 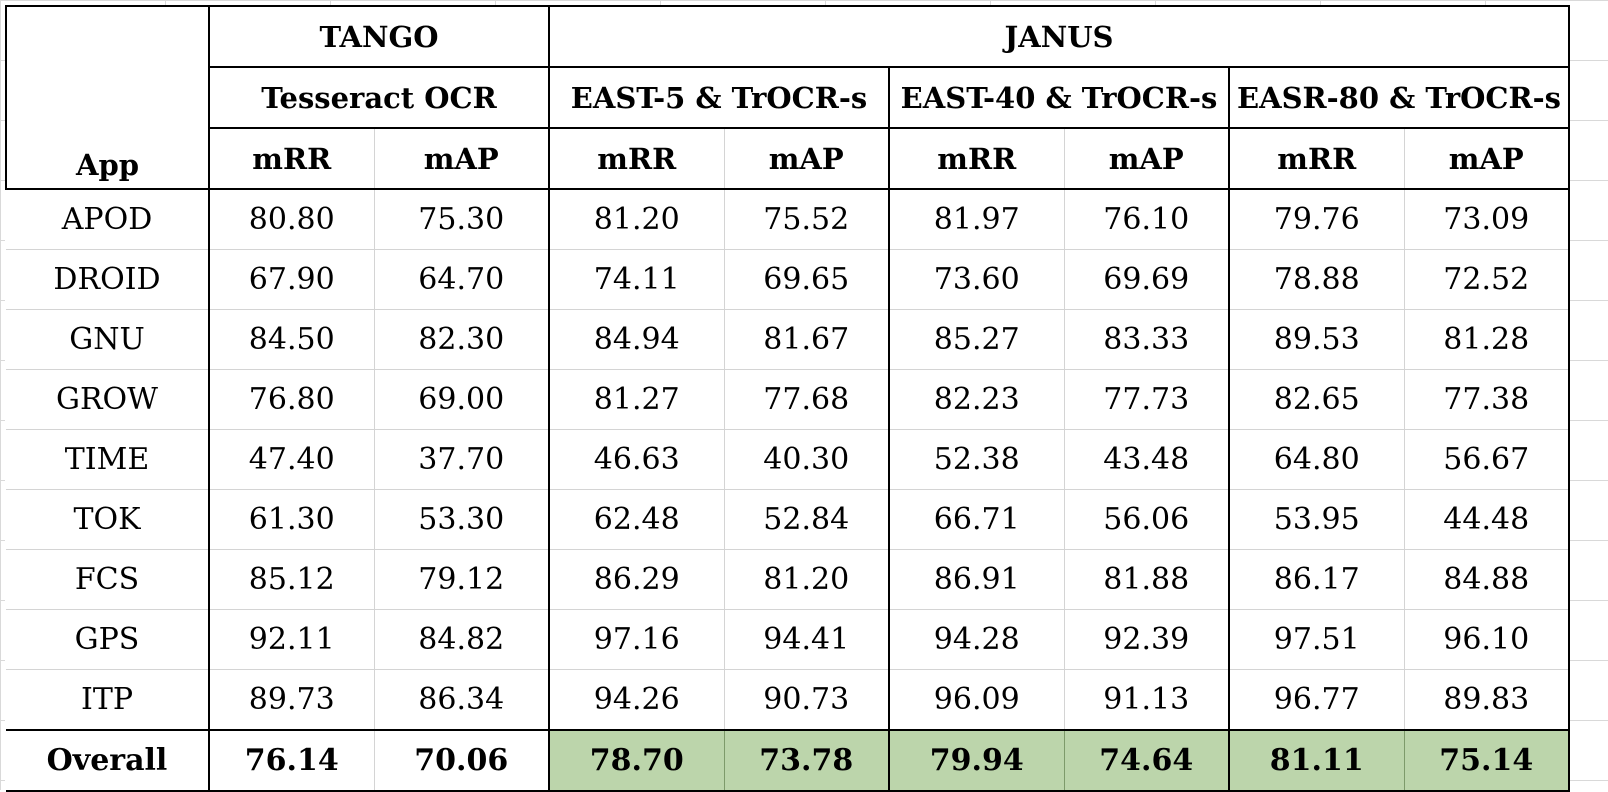 What do you see at coordinates (108, 219) in the screenshot?
I see `app-name-cell: APOD` at bounding box center [108, 219].